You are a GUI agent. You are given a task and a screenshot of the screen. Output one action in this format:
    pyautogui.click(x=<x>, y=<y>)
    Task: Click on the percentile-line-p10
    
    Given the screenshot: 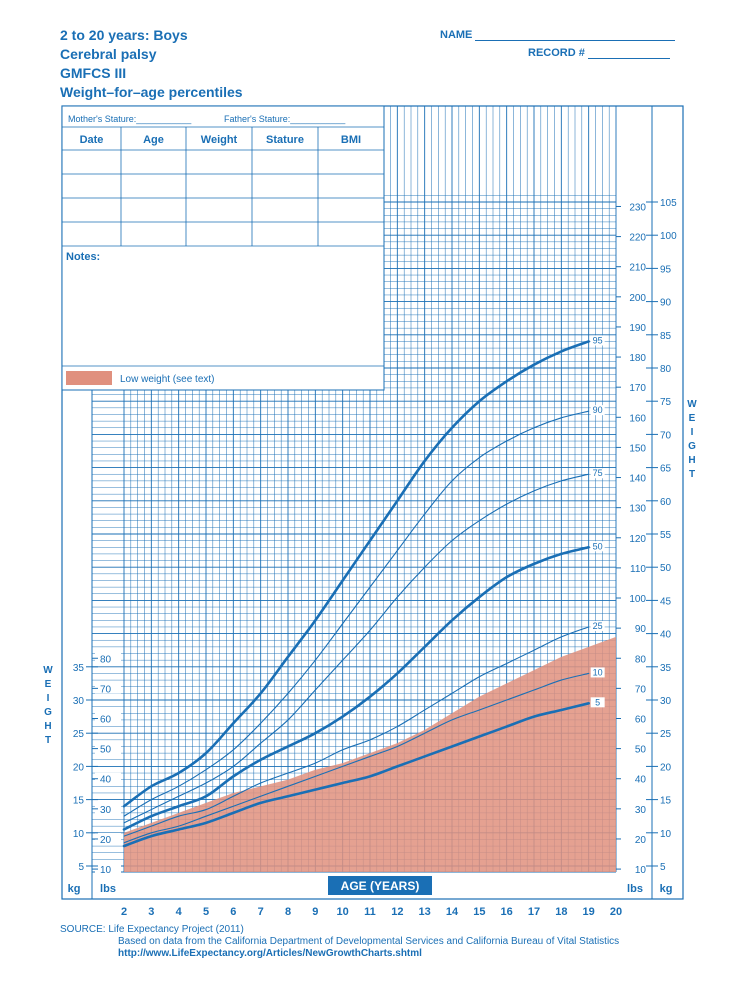 What is the action you would take?
    pyautogui.click(x=356, y=758)
    